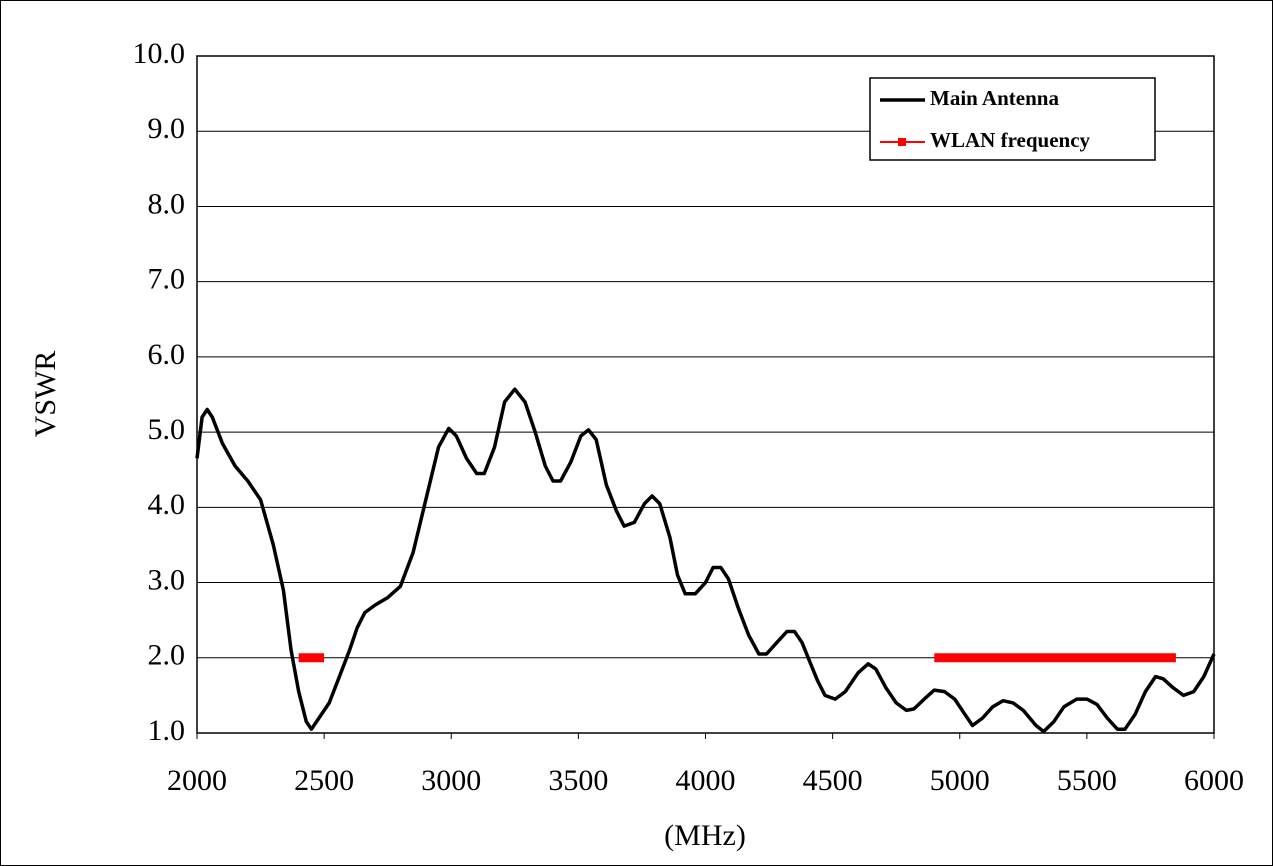 Image resolution: width=1273 pixels, height=866 pixels. What do you see at coordinates (1012, 119) in the screenshot?
I see `legend-box` at bounding box center [1012, 119].